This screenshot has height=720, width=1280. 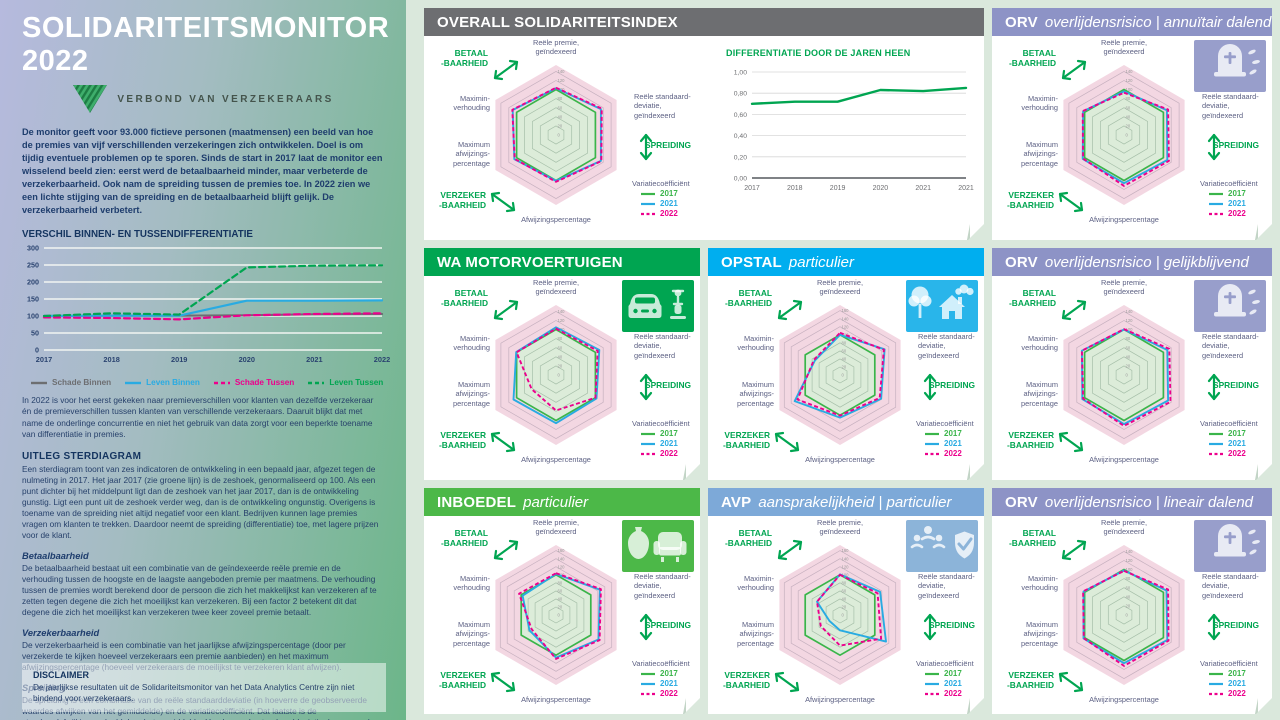 I want to click on panel-header: INBOEDEL particulier, so click(x=562, y=502).